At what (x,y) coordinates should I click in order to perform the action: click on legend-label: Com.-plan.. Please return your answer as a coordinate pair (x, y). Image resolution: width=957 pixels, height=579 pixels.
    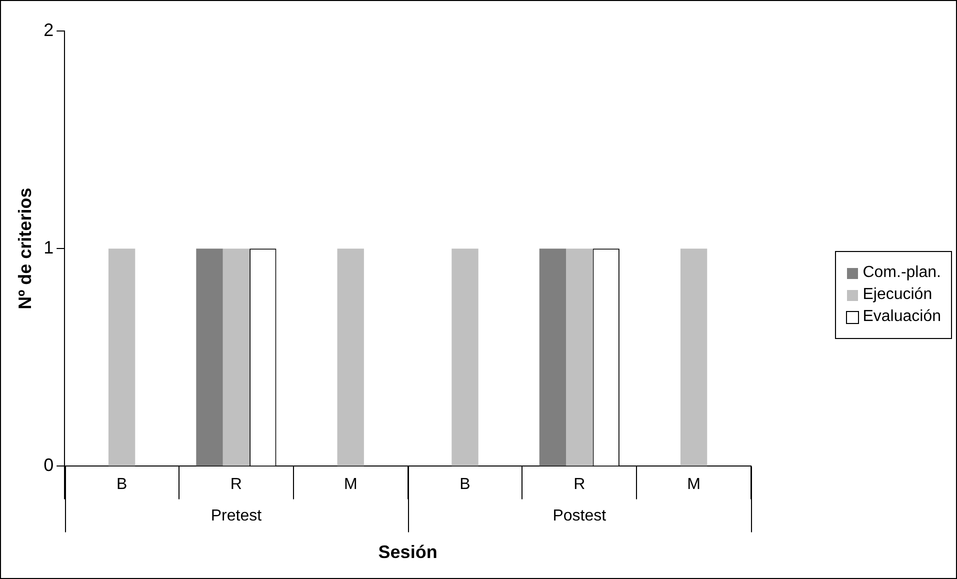
    Looking at the image, I should click on (901, 273).